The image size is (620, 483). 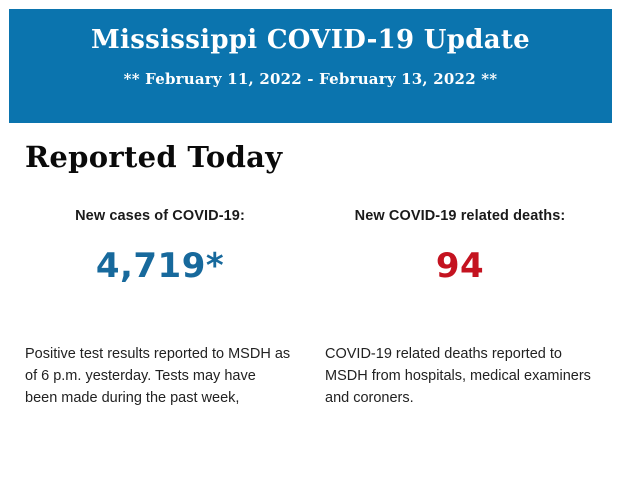 I want to click on new-deaths-value: 94, so click(x=460, y=266).